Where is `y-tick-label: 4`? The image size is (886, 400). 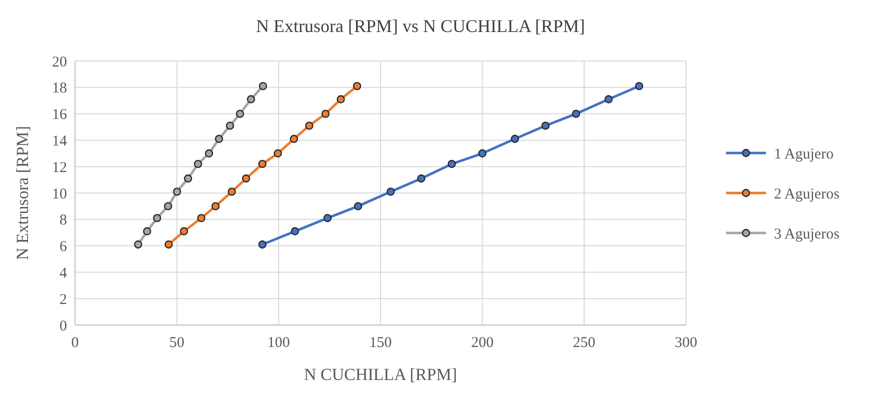 y-tick-label: 4 is located at coordinates (64, 273).